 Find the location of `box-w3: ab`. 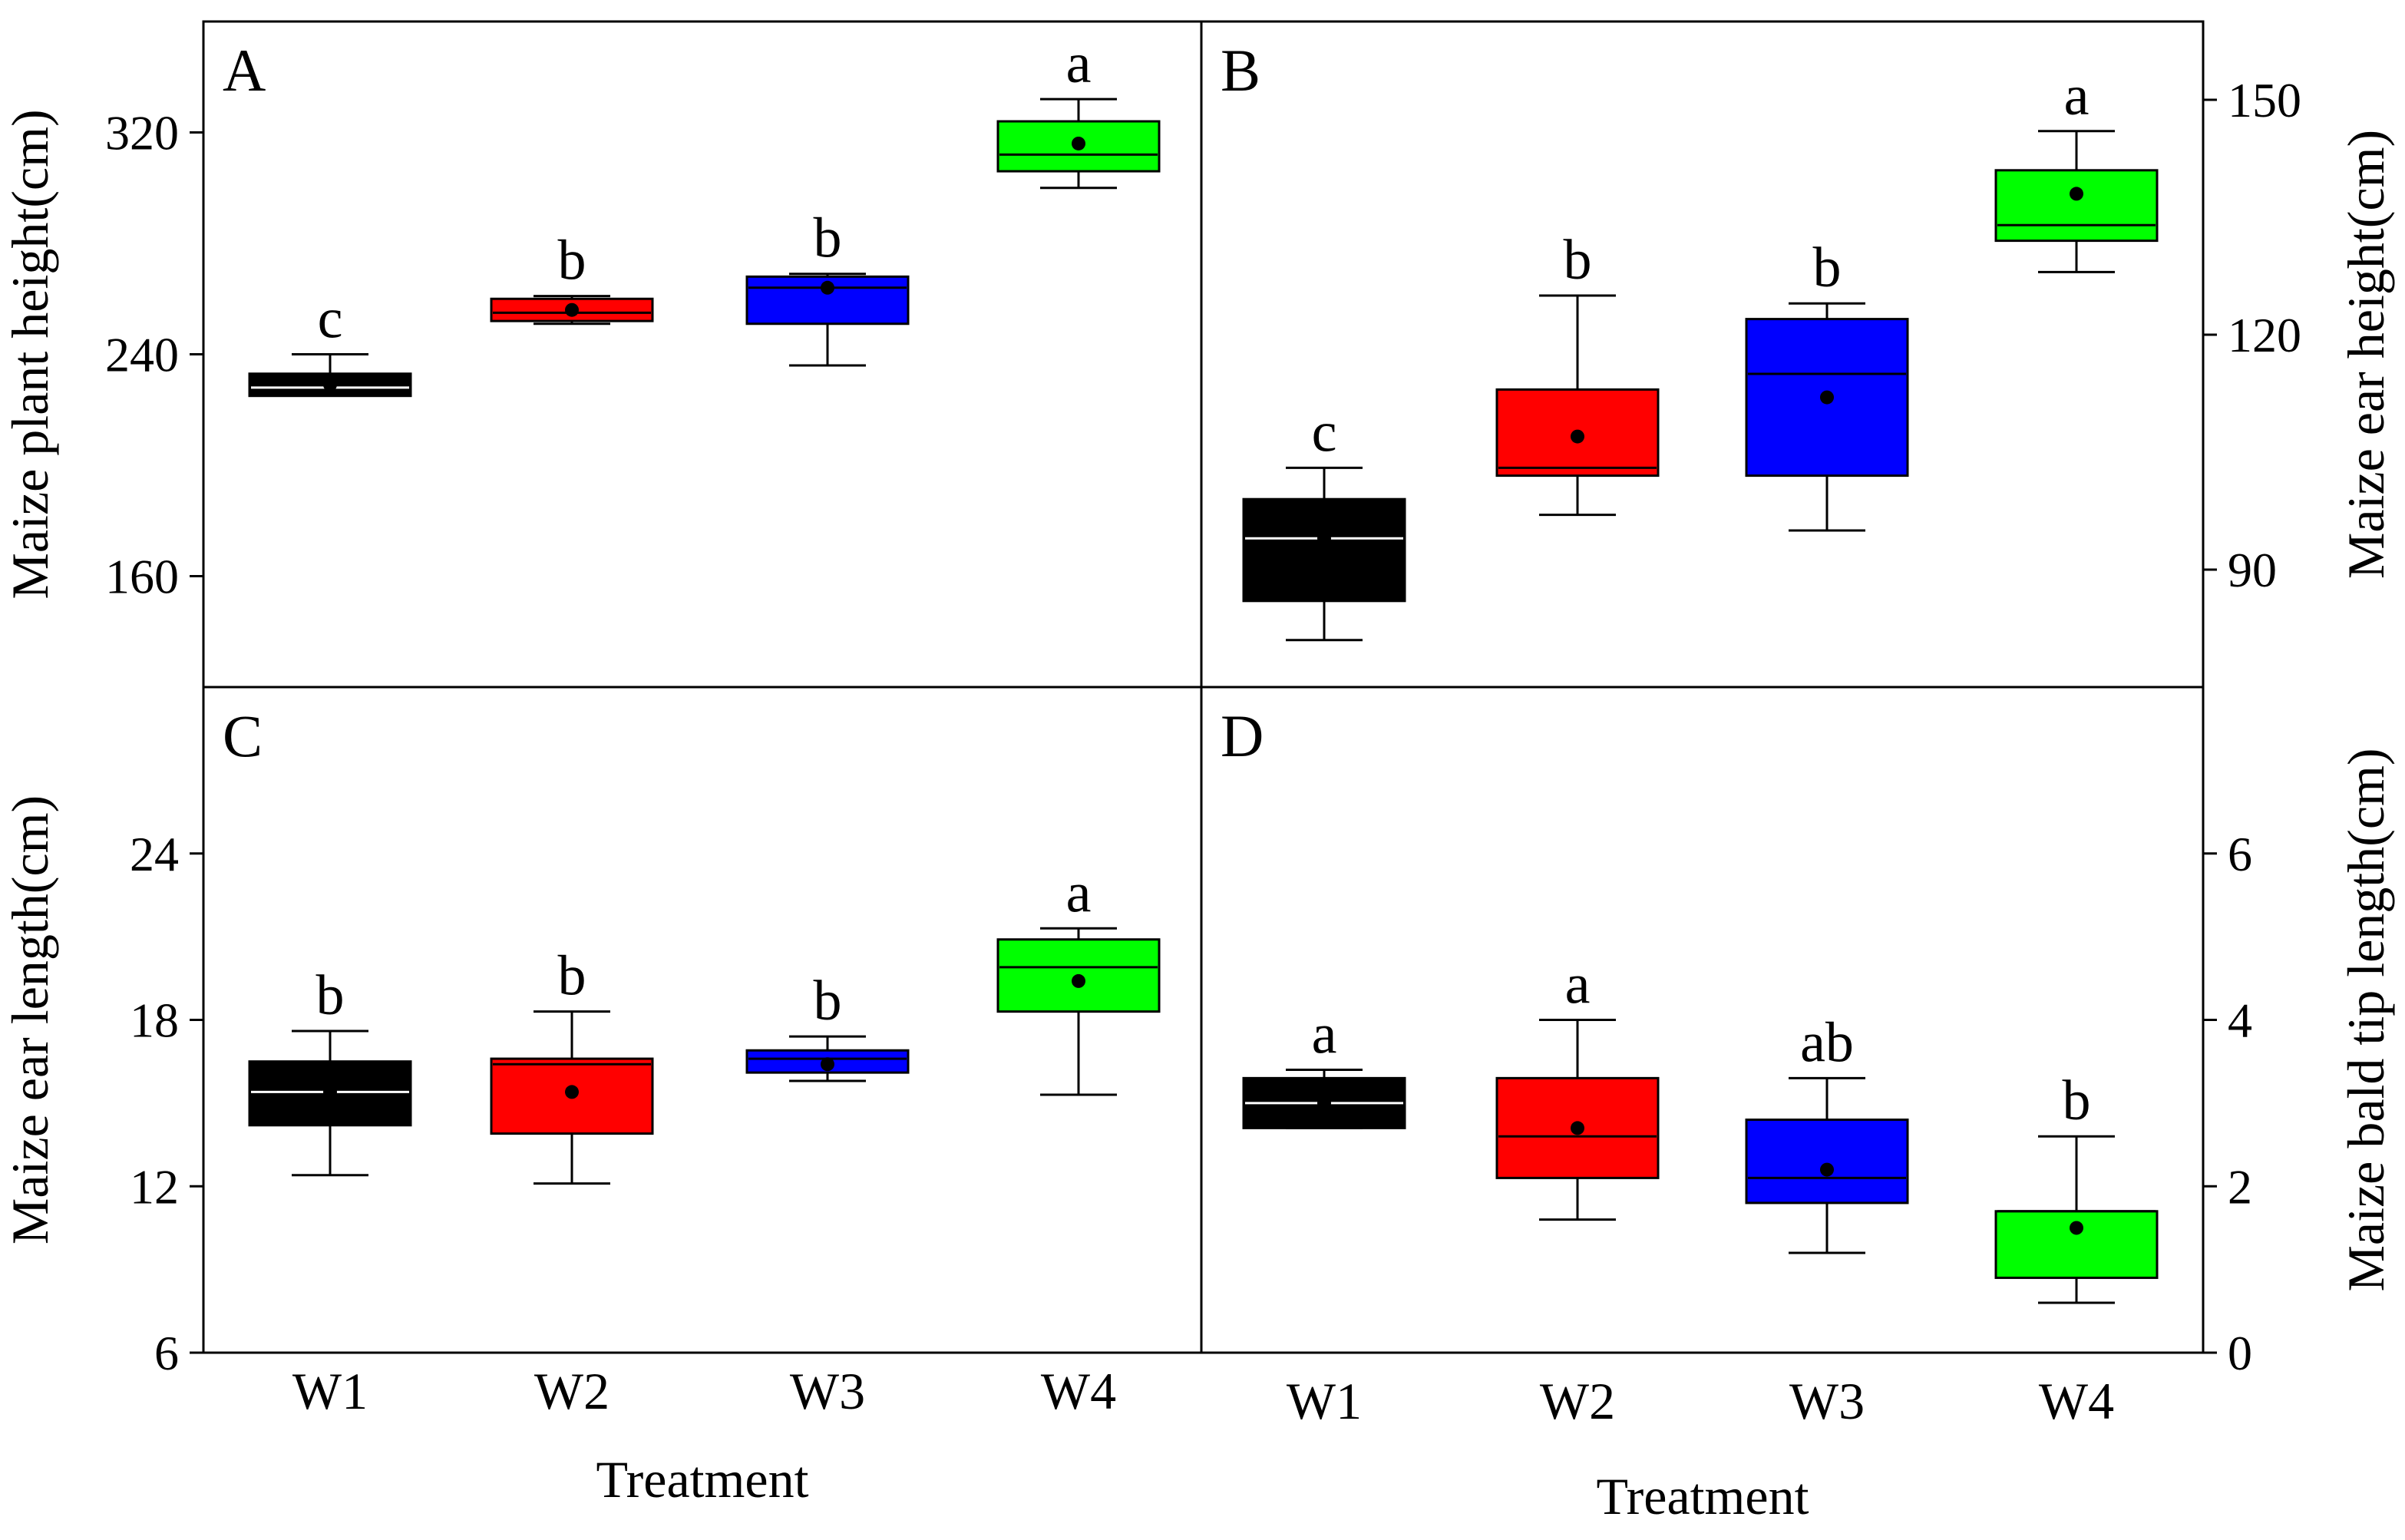

box-w3: ab is located at coordinates (1827, 1132).